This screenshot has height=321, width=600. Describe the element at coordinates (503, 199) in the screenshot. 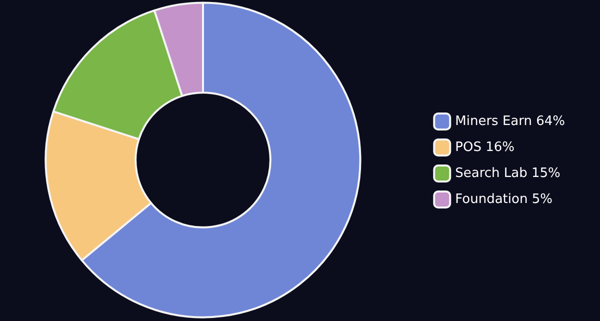

I see `legend-label: Foundation 5%` at that location.